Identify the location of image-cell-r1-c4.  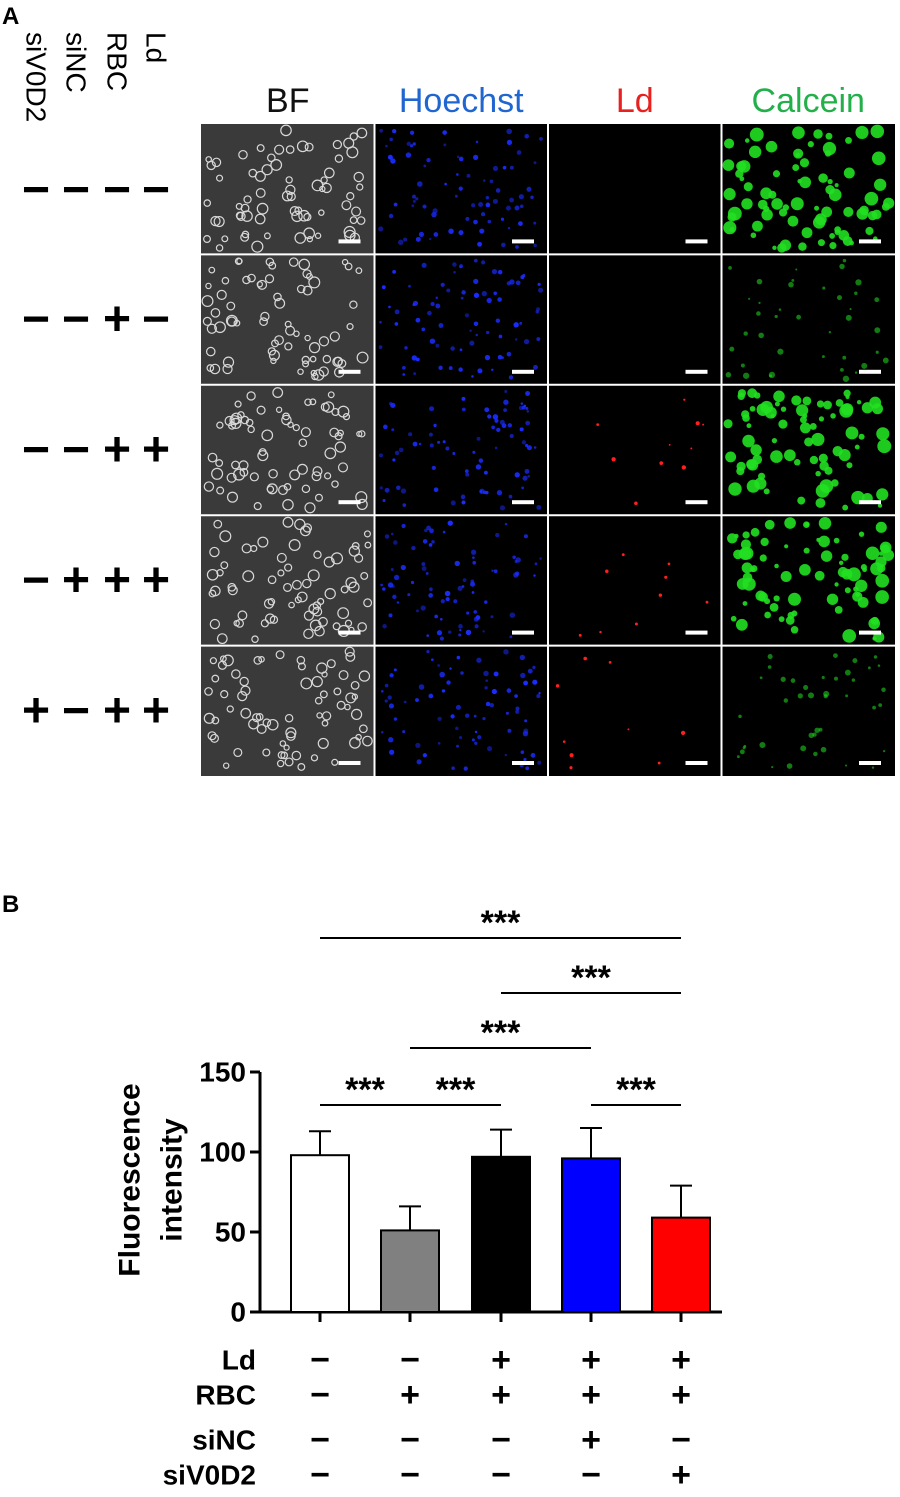
(808, 189).